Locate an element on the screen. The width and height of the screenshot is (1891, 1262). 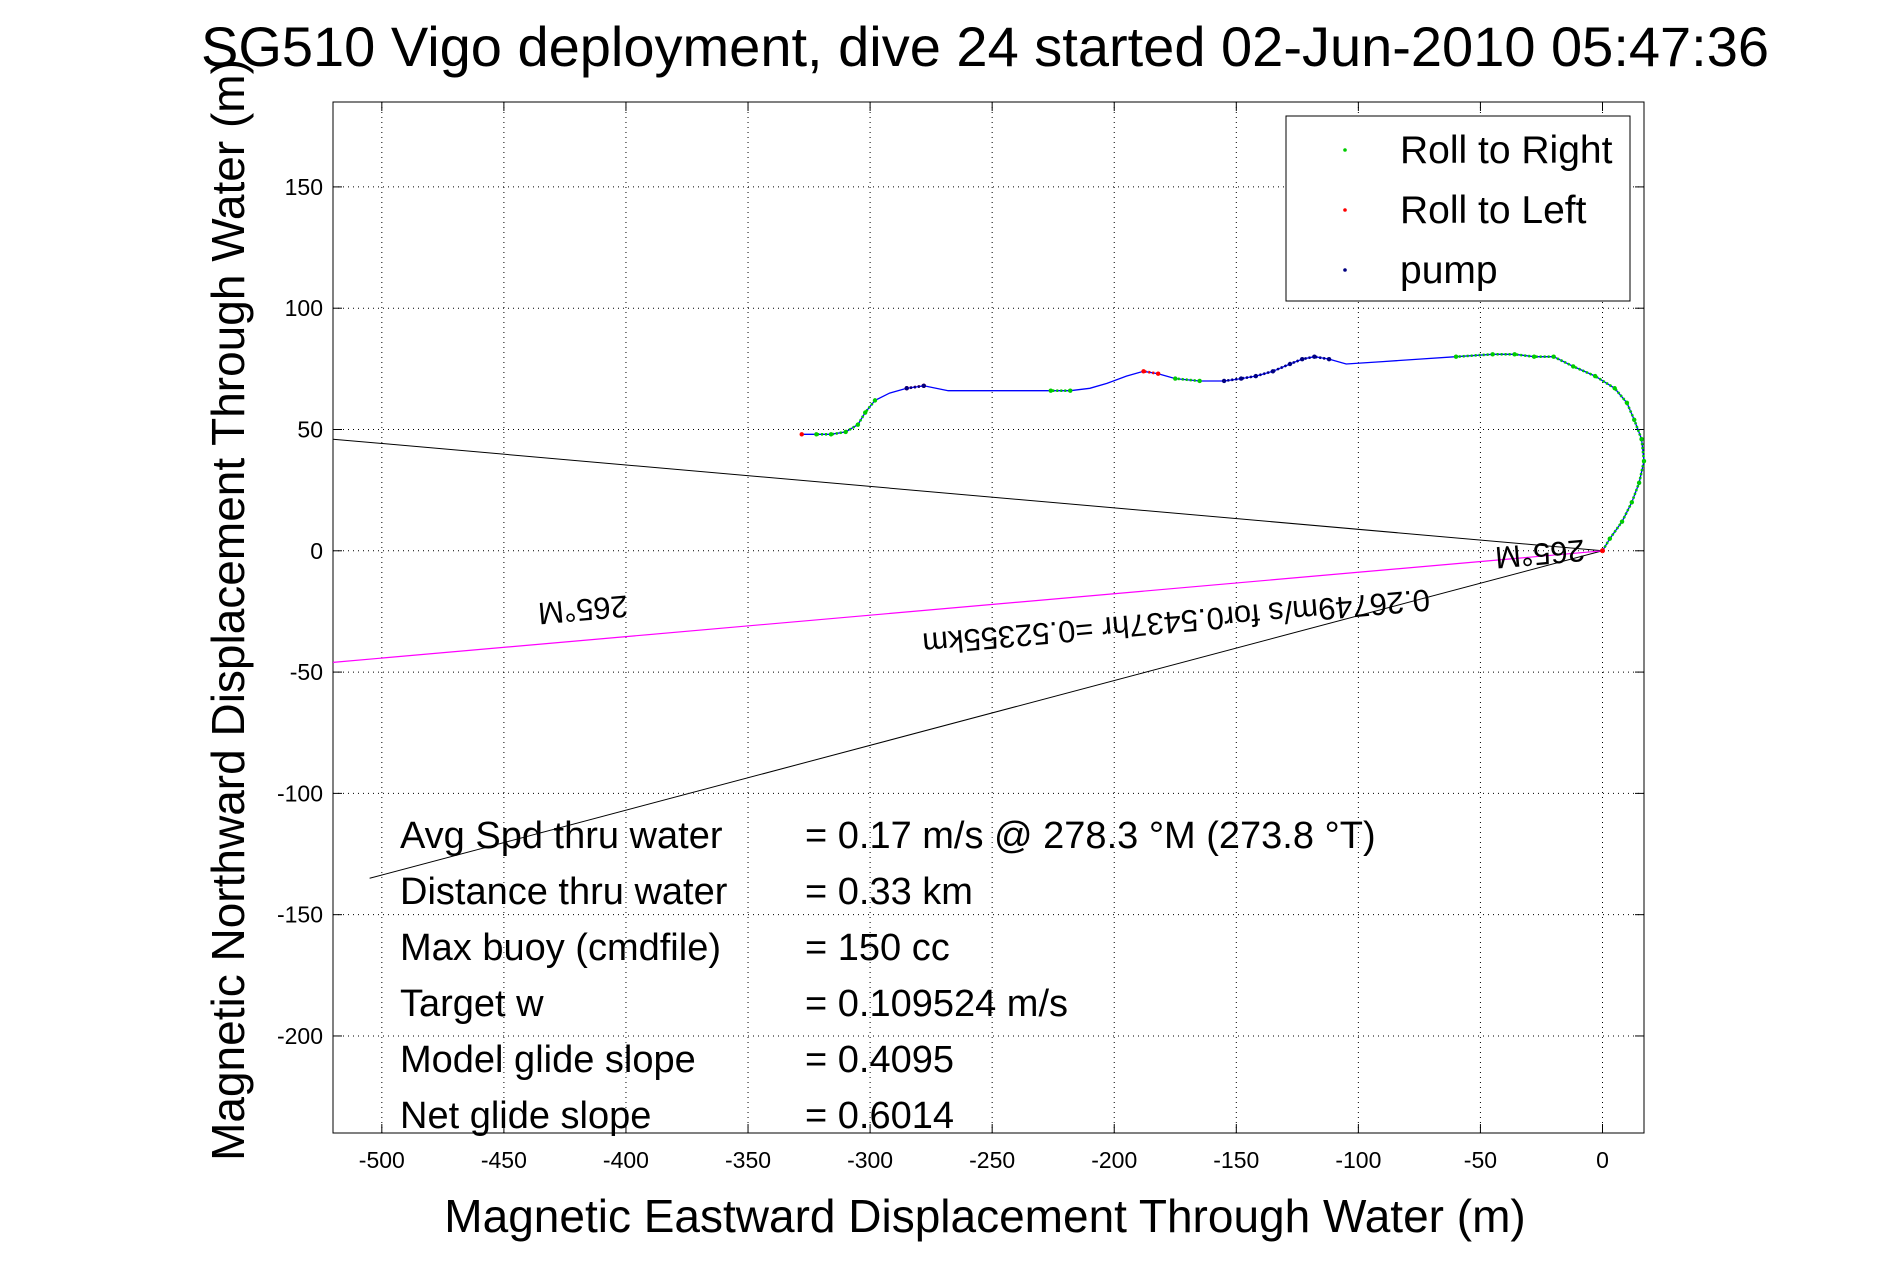
y-tick-label: -50 is located at coordinates (306, 672).